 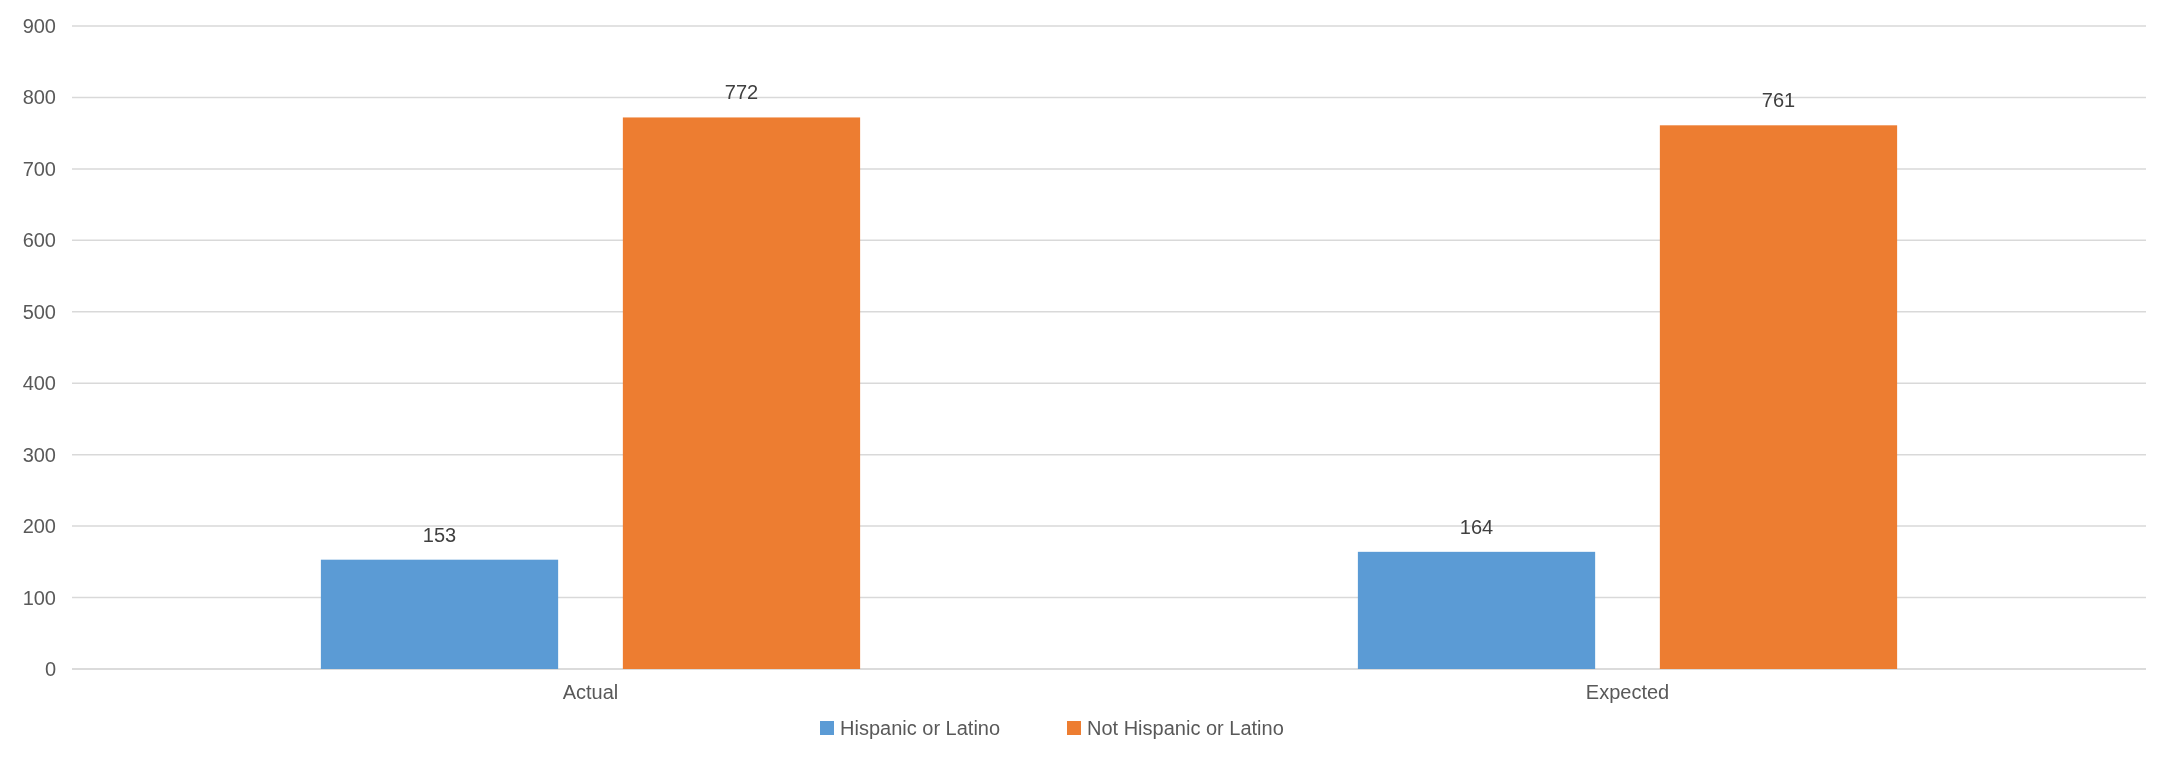 What do you see at coordinates (1185, 728) in the screenshot?
I see `legend-label: Not Hispanic or Latino` at bounding box center [1185, 728].